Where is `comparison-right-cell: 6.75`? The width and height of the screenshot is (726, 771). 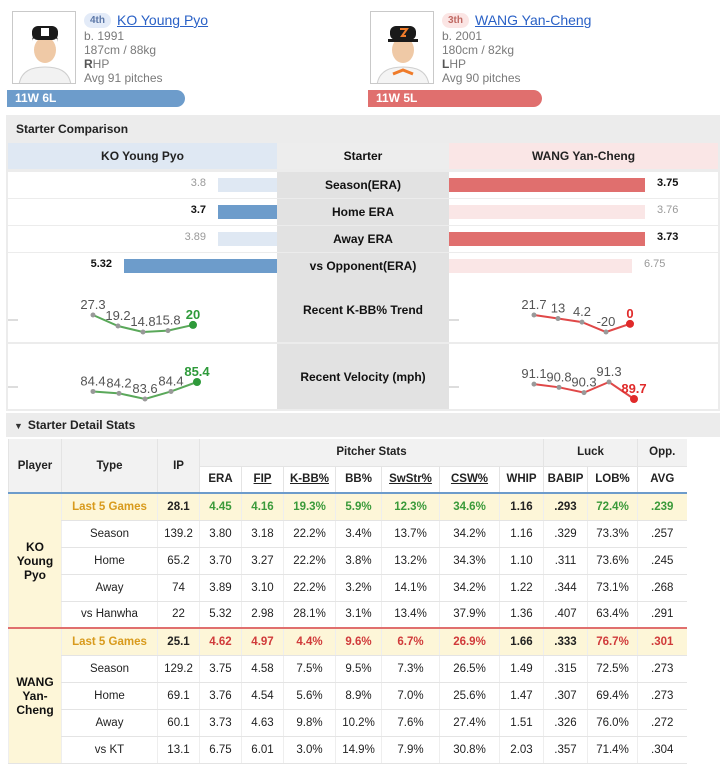
comparison-right-cell: 6.75 is located at coordinates (583, 266).